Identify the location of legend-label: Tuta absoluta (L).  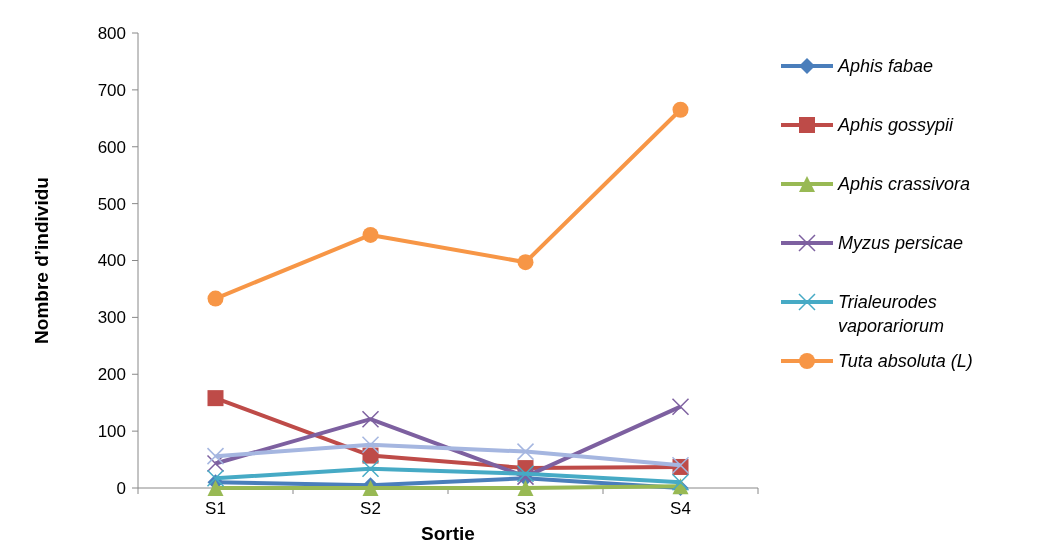
(905, 361).